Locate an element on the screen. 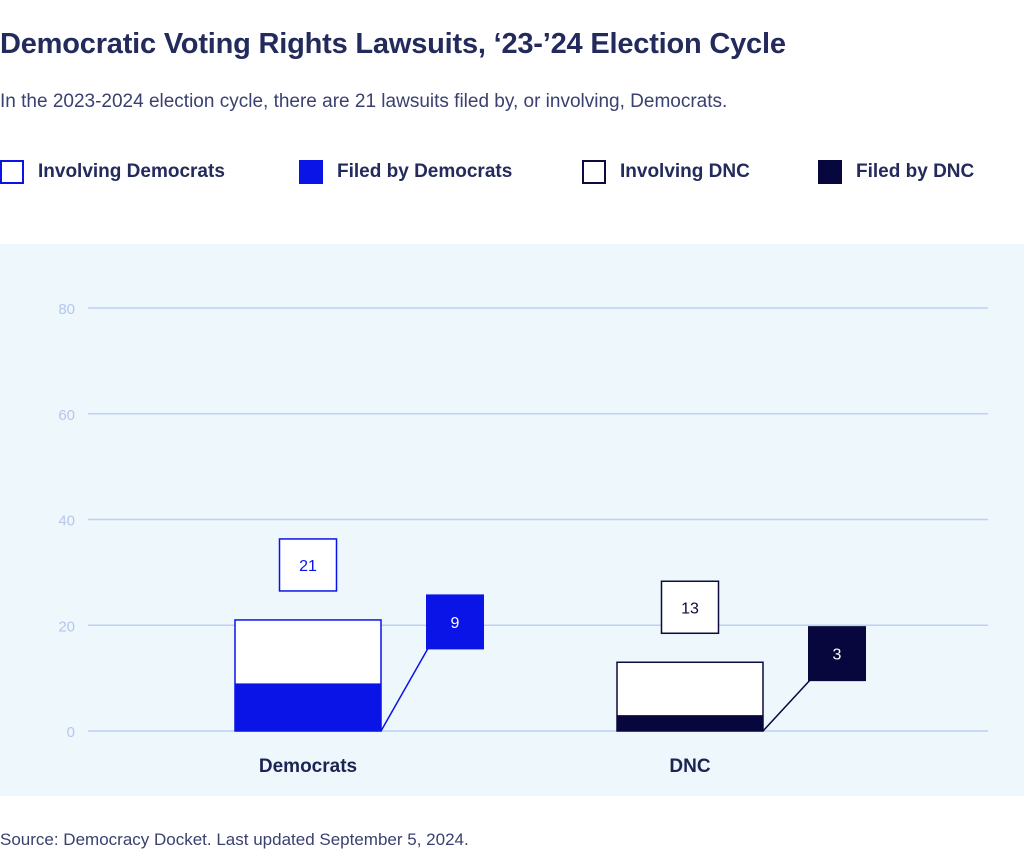 Image resolution: width=1024 pixels, height=855 pixels. legend-label-involving-dnc: Involving DNC is located at coordinates (685, 171).